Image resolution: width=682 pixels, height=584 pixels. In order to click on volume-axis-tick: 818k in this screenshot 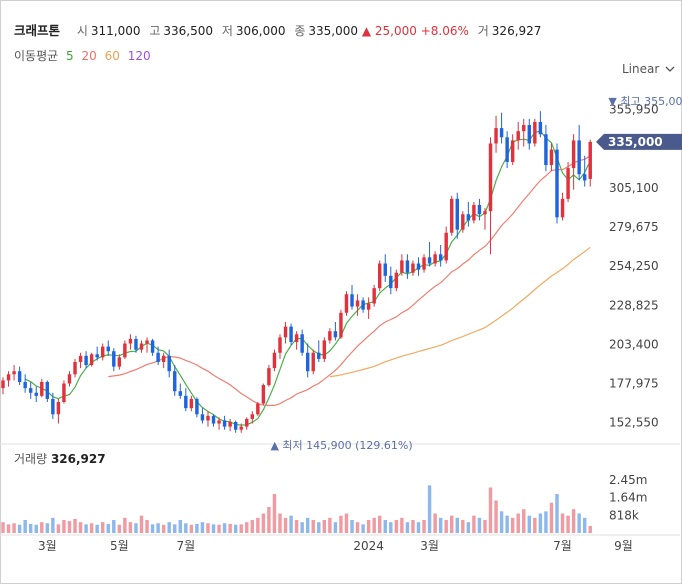, I will do `click(624, 515)`.